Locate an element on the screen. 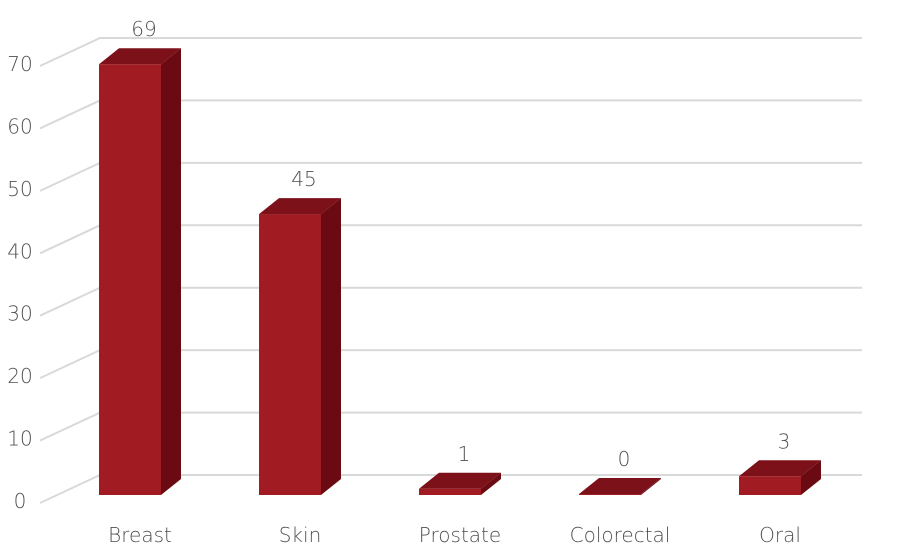 This screenshot has width=901, height=550. data-label: 3 is located at coordinates (784, 441).